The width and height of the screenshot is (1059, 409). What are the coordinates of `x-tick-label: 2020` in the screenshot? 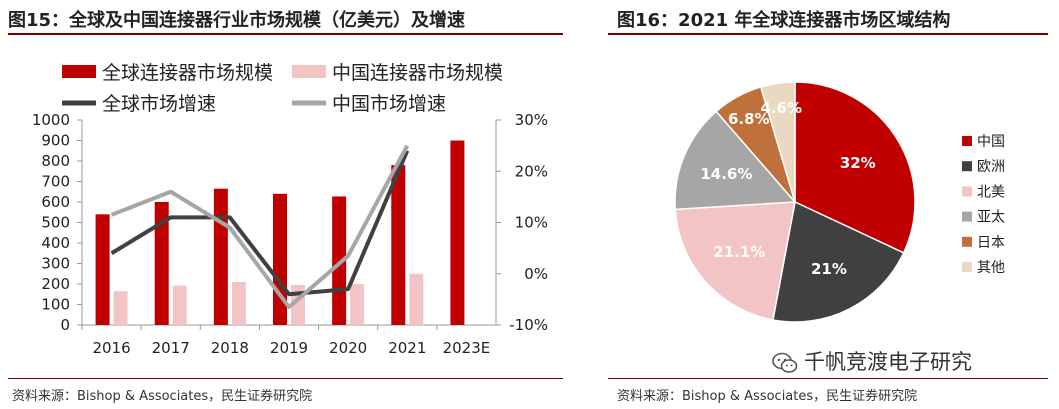 It's located at (348, 348).